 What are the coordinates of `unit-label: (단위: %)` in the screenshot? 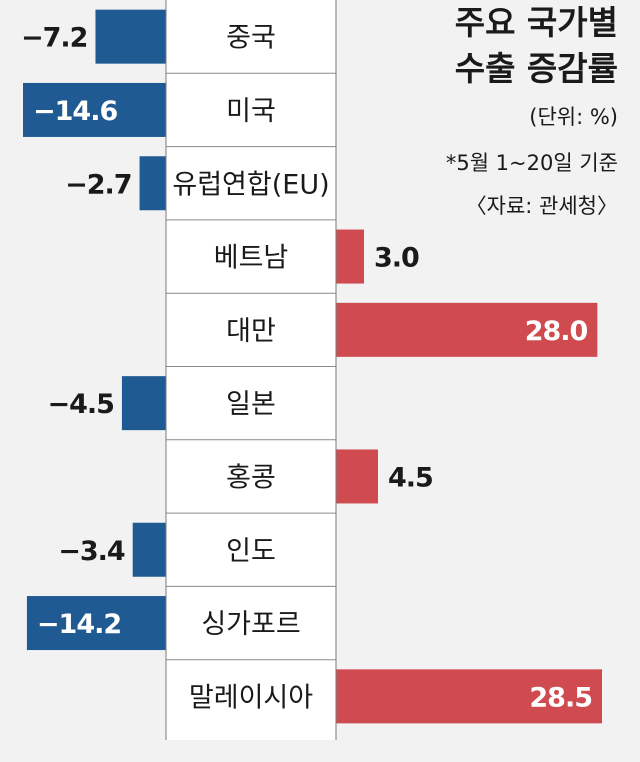 It's located at (573, 117).